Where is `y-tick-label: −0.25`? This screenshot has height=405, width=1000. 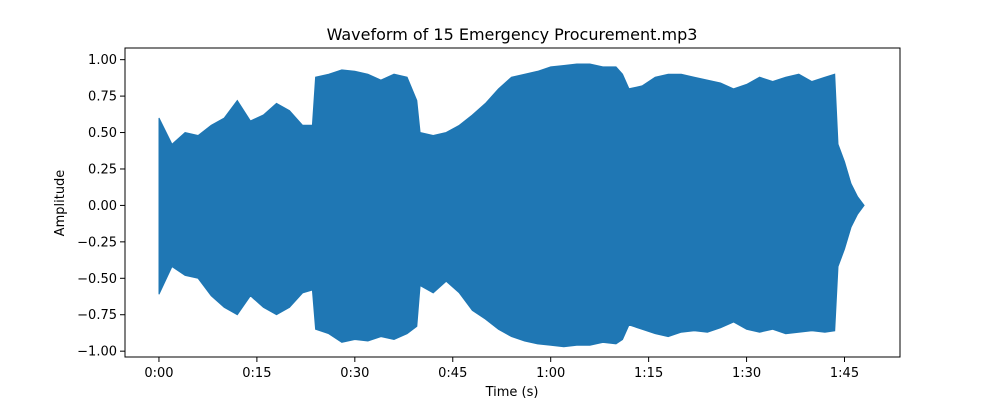
y-tick-label: −0.25 is located at coordinates (97, 242).